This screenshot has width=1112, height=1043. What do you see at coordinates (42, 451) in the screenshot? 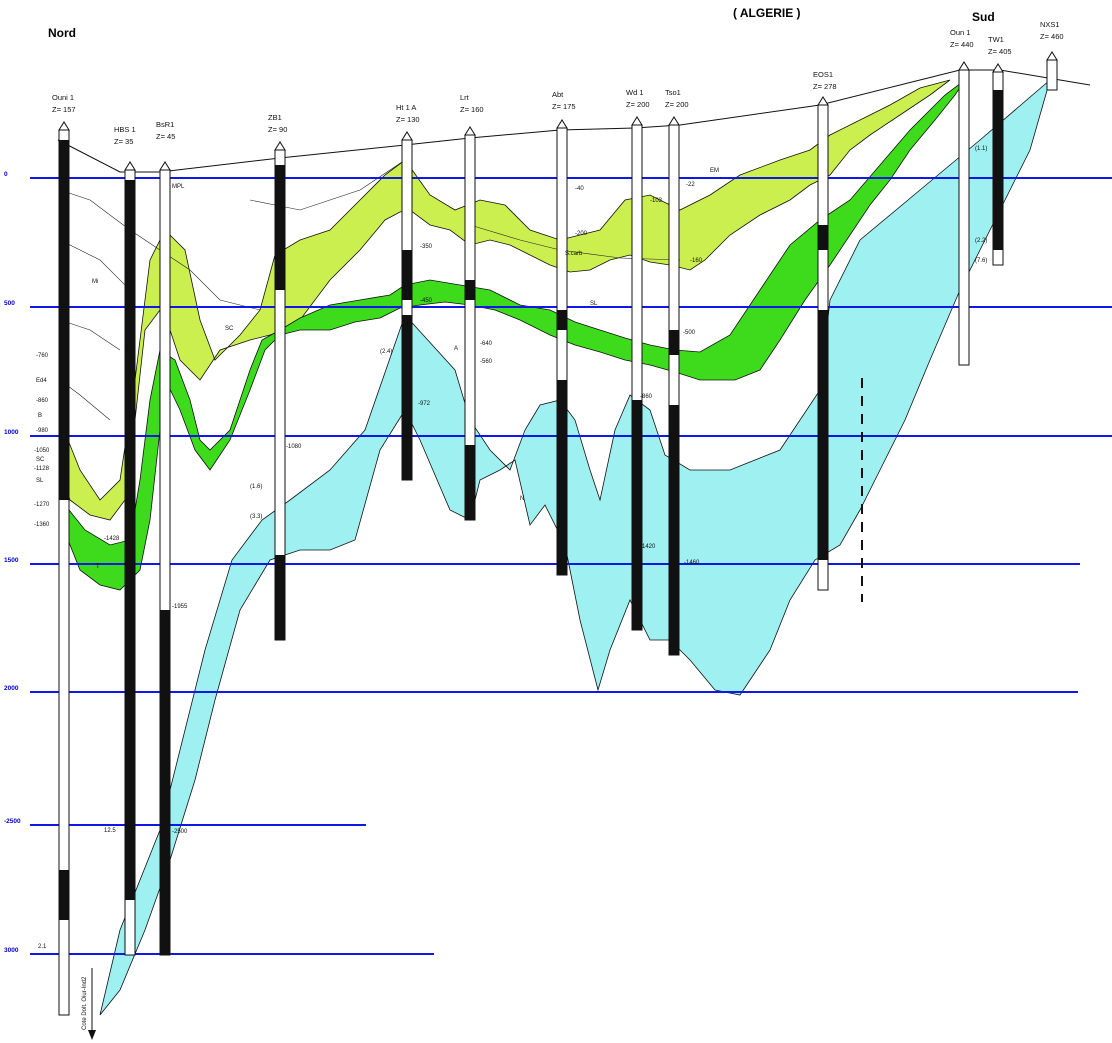
I see `left-annotation-5: -1050` at bounding box center [42, 451].